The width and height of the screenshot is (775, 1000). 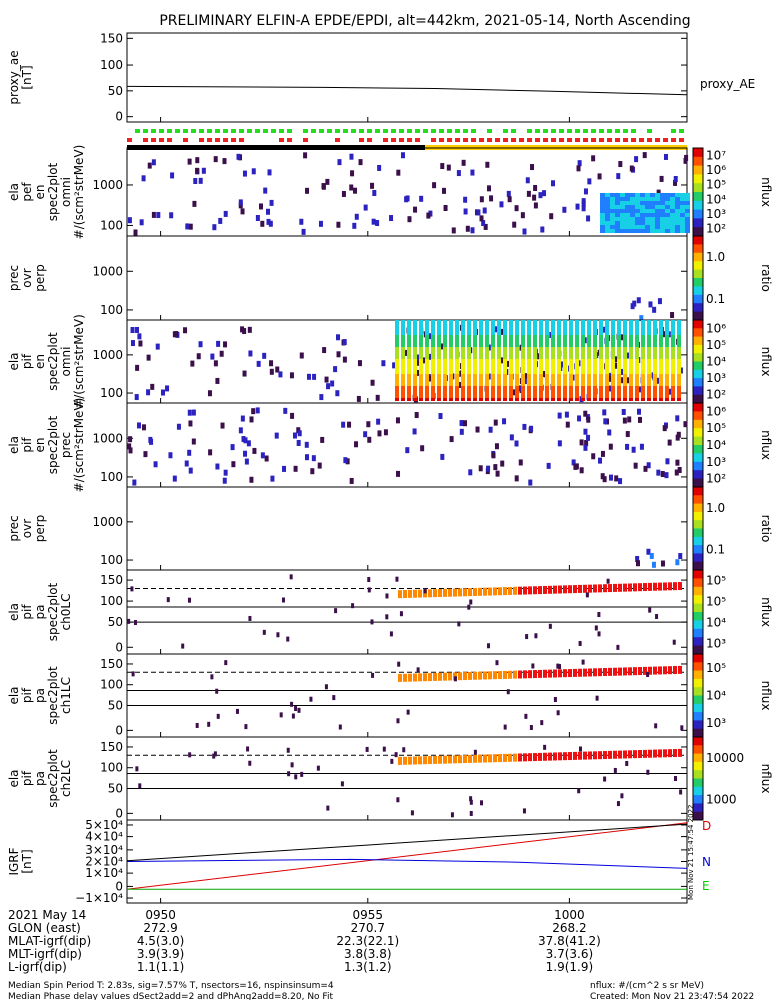 What do you see at coordinates (716, 644) in the screenshot?
I see `colorbar-tick-label: 10³` at bounding box center [716, 644].